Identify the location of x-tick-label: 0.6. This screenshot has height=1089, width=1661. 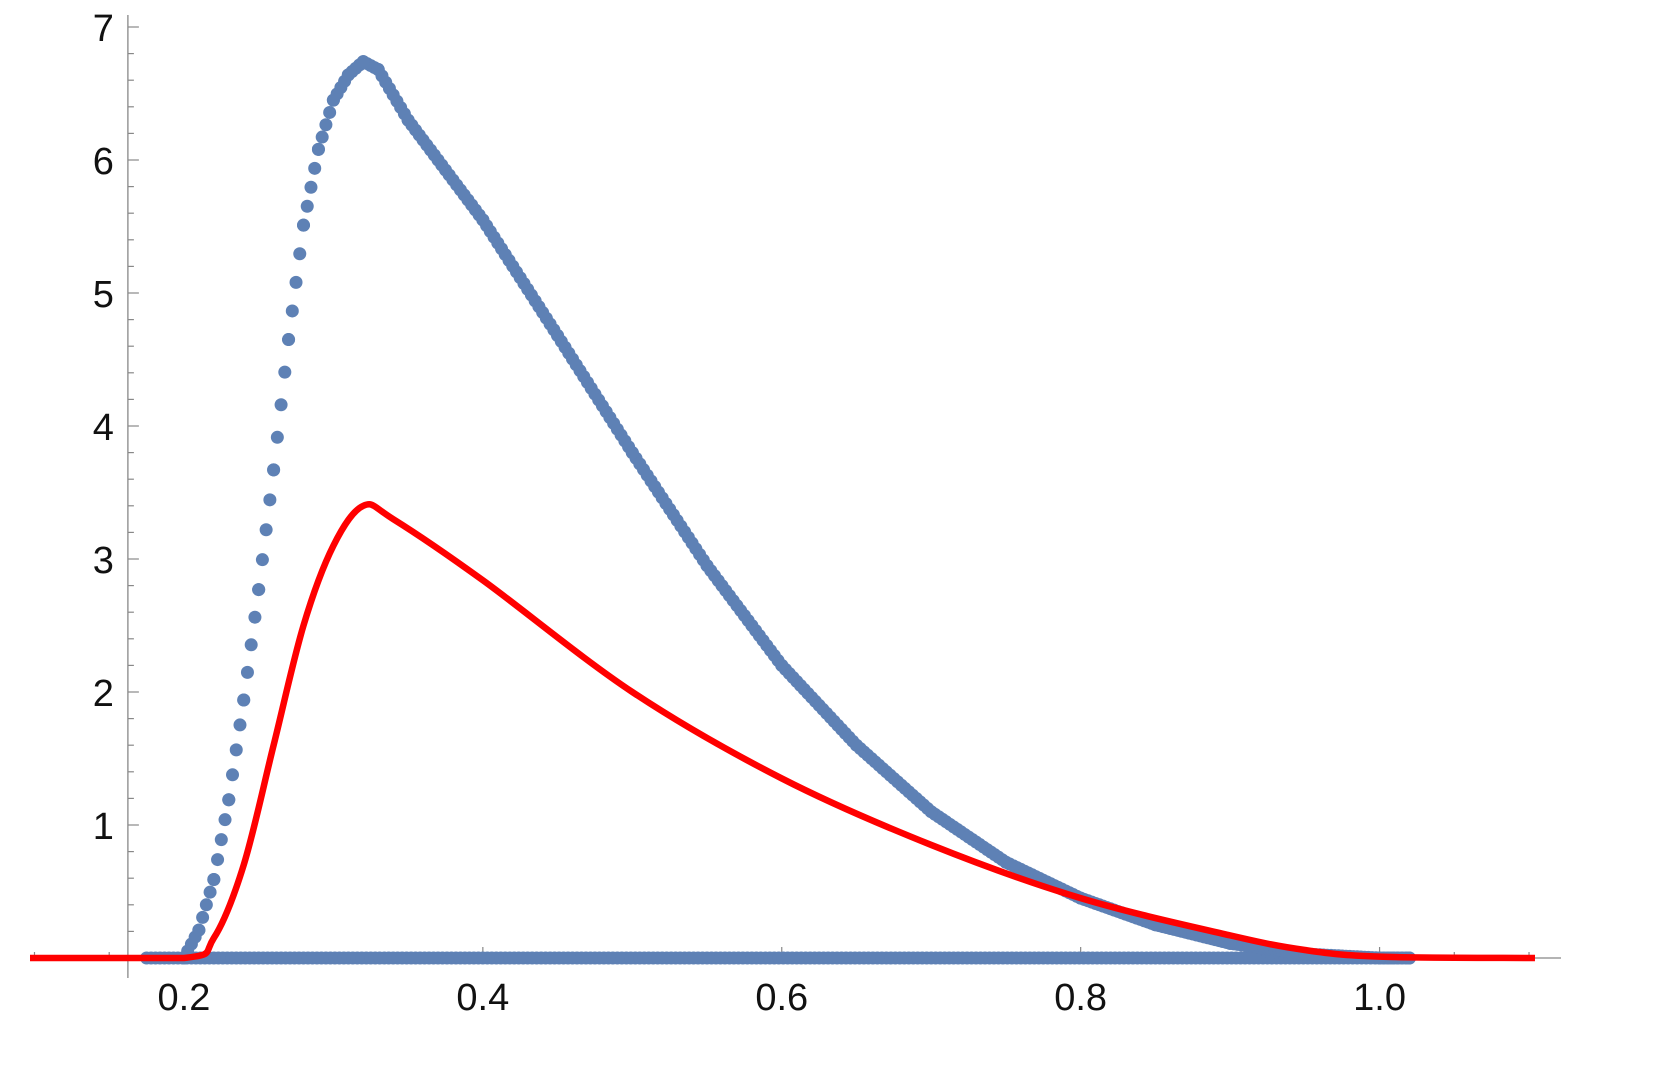
(781, 998).